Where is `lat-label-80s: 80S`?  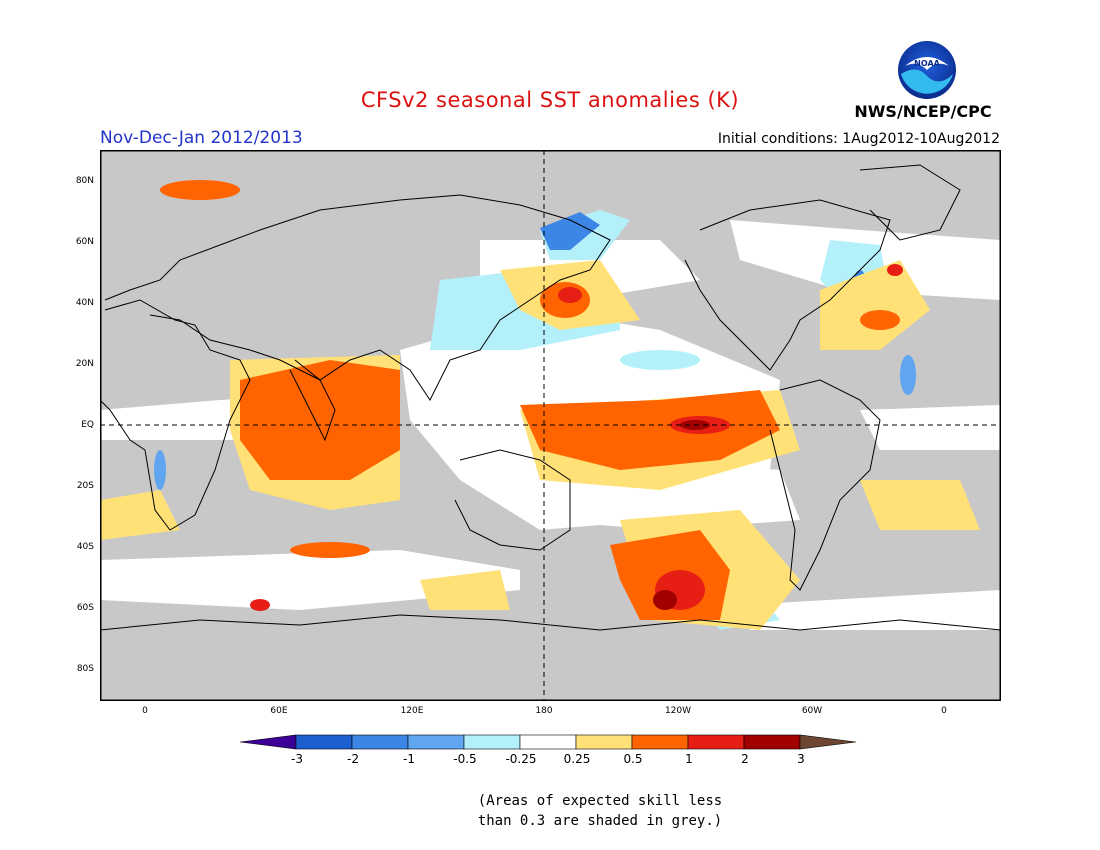 lat-label-80s: 80S is located at coordinates (85, 669).